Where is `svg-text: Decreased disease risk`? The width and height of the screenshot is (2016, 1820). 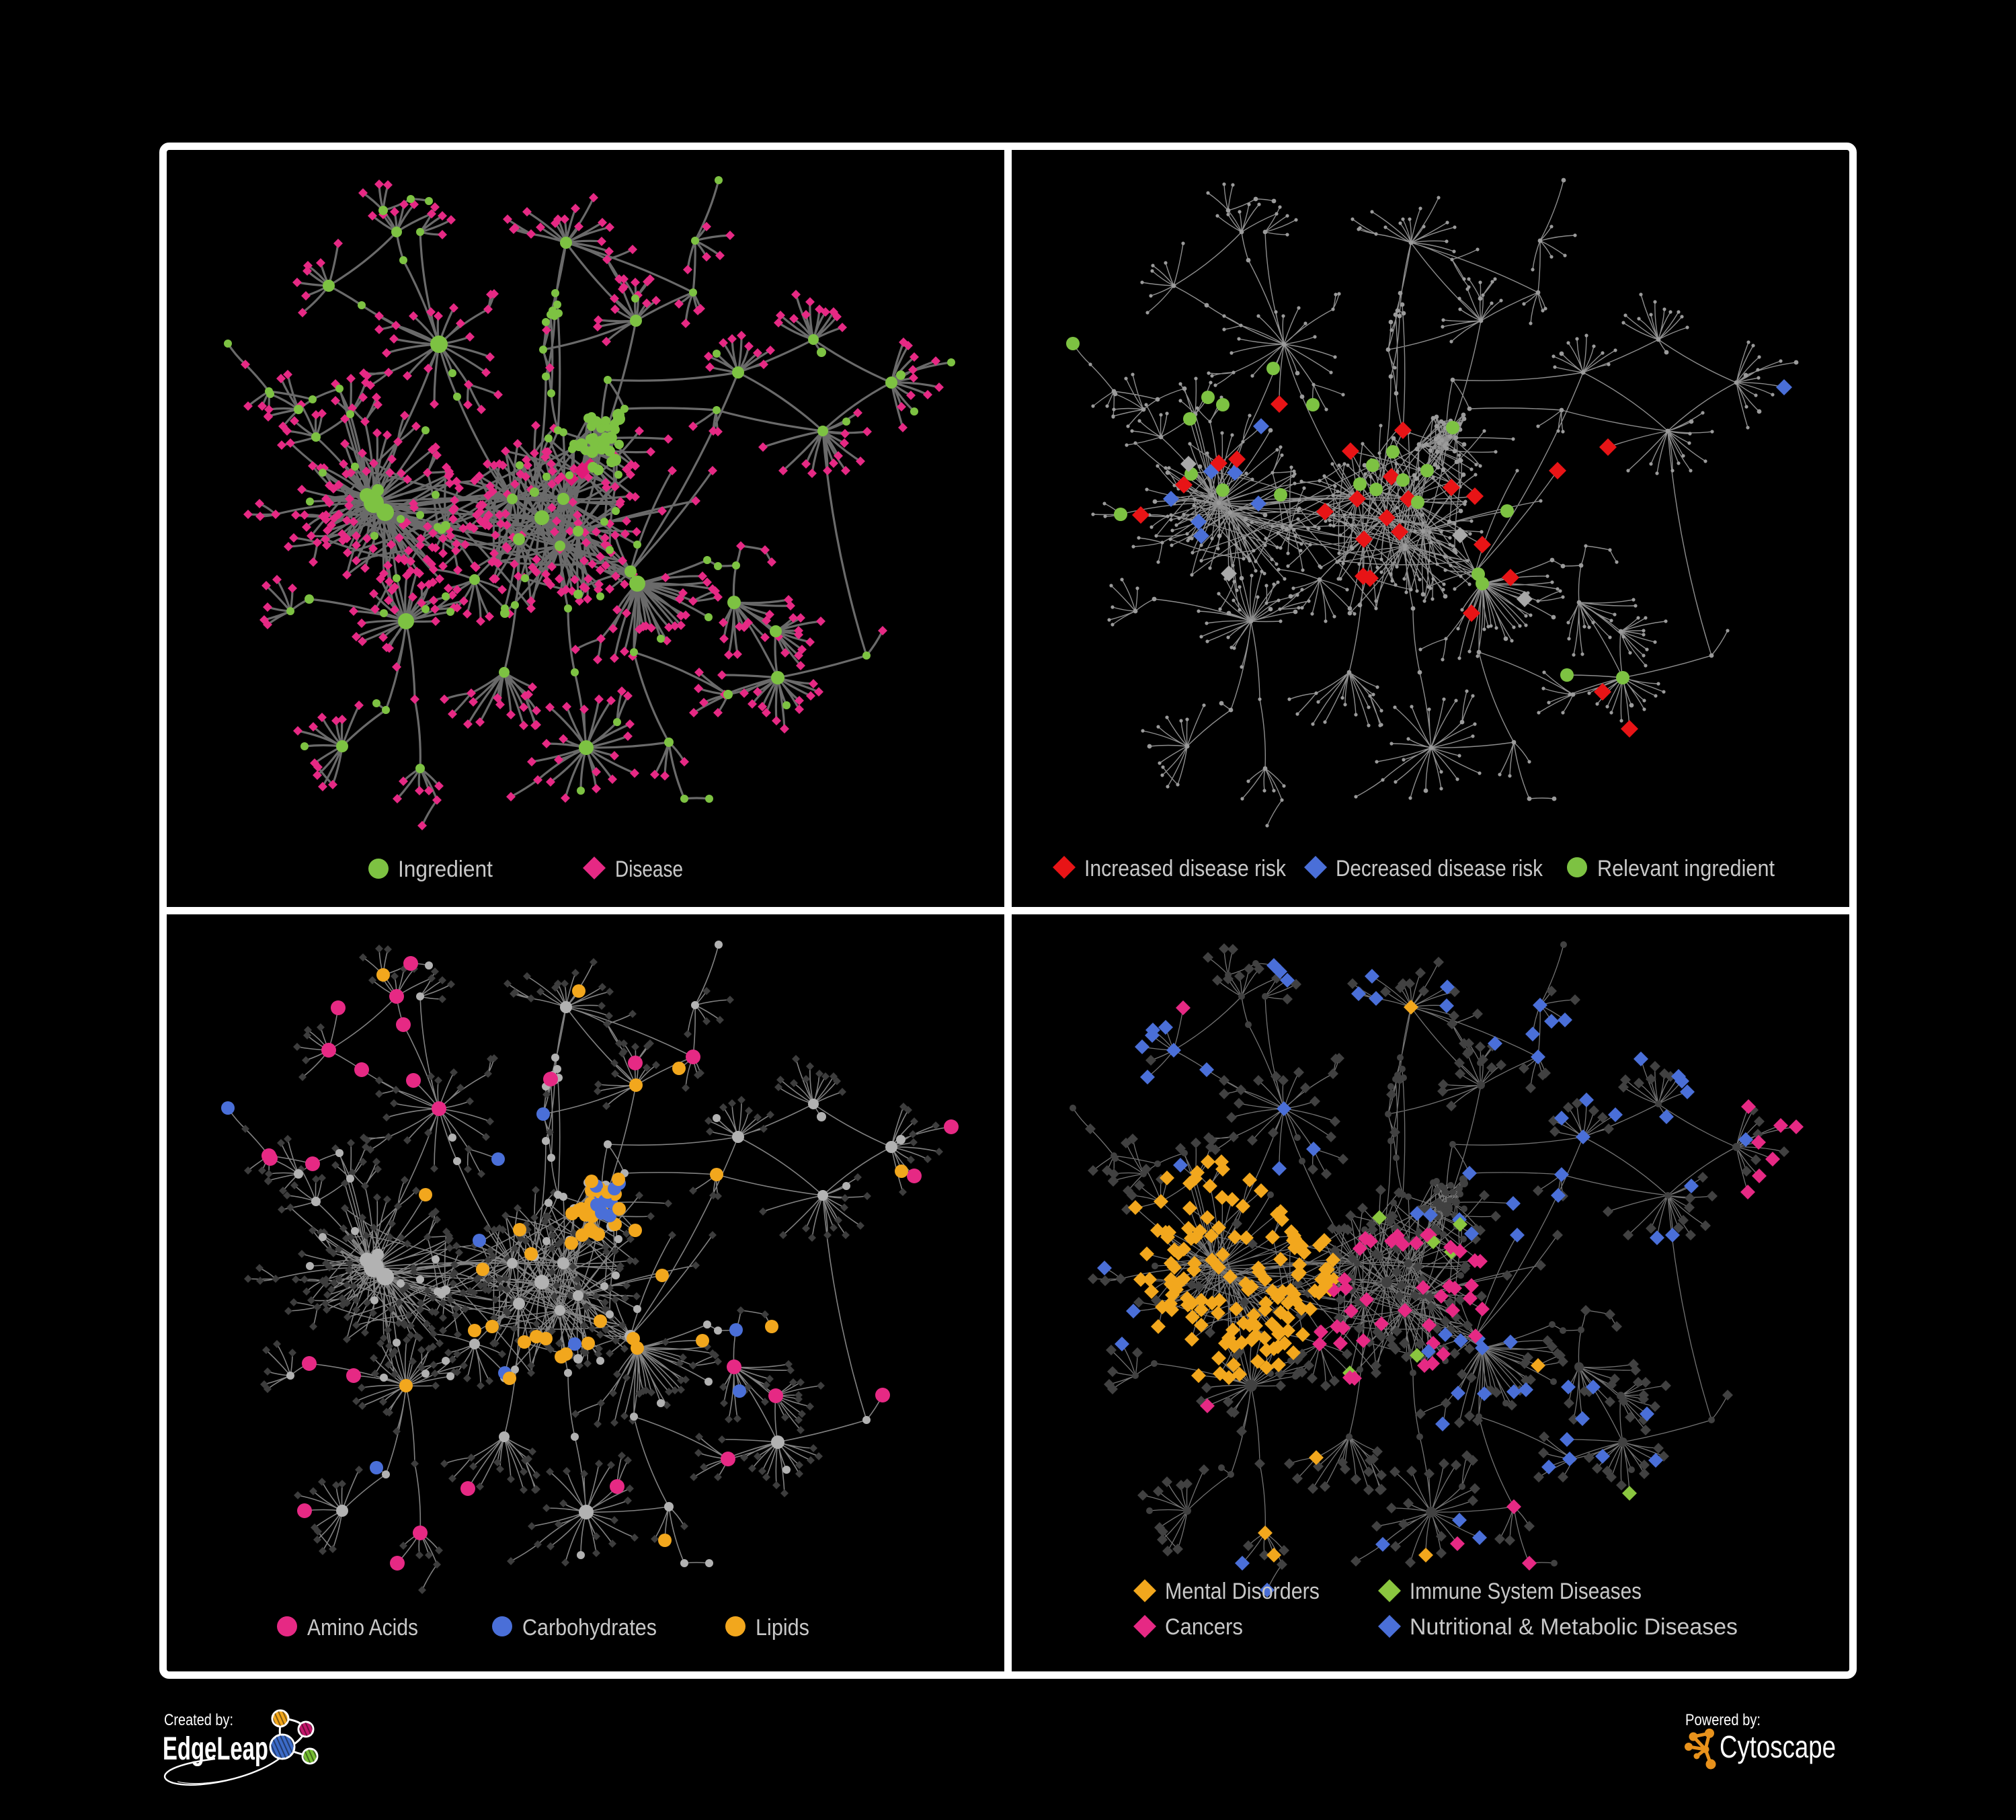
svg-text: Decreased disease risk is located at coordinates (1439, 868).